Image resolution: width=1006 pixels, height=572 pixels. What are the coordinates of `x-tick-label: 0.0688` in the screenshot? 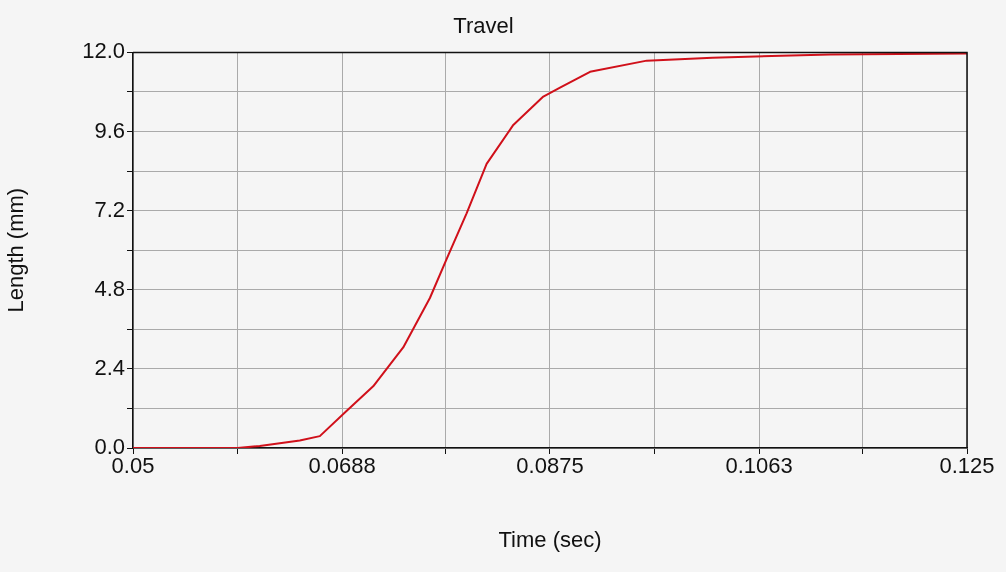 It's located at (342, 466).